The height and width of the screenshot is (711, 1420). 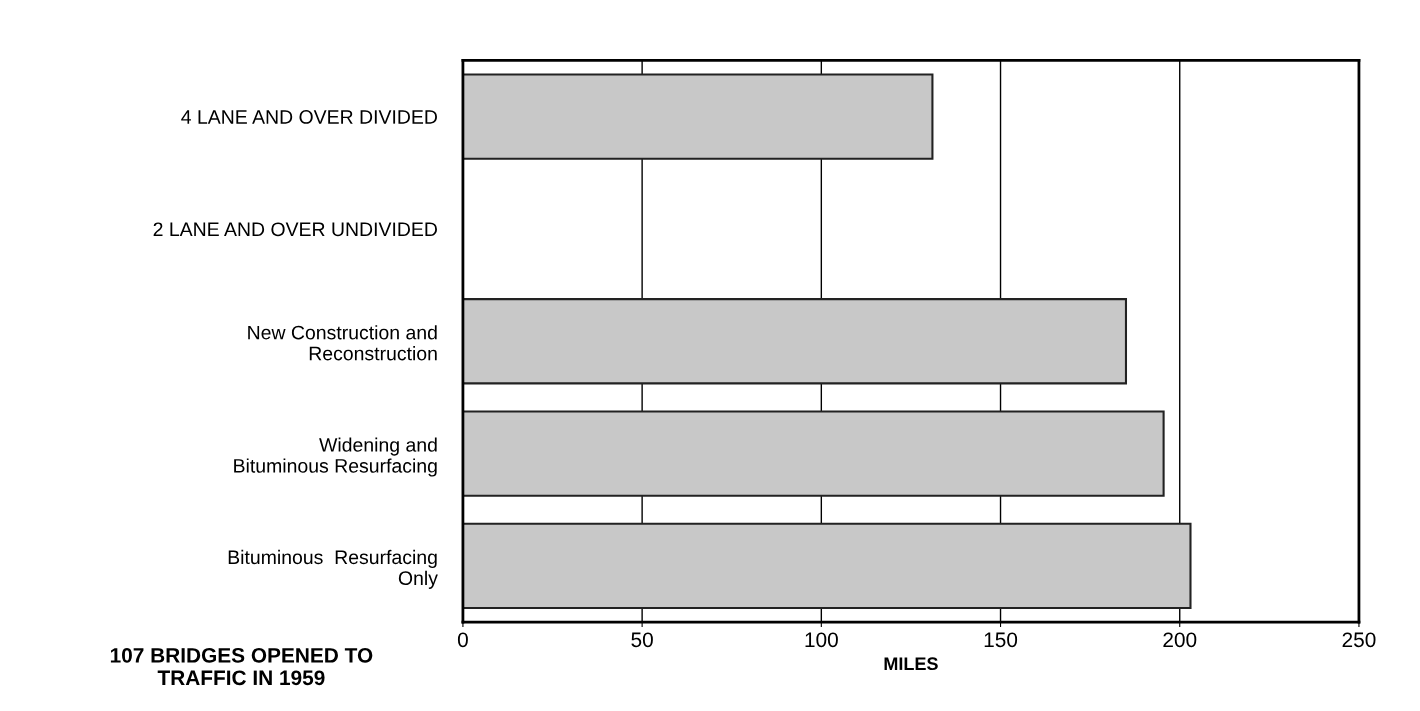 What do you see at coordinates (1359, 640) in the screenshot?
I see `x-tick-label: 250` at bounding box center [1359, 640].